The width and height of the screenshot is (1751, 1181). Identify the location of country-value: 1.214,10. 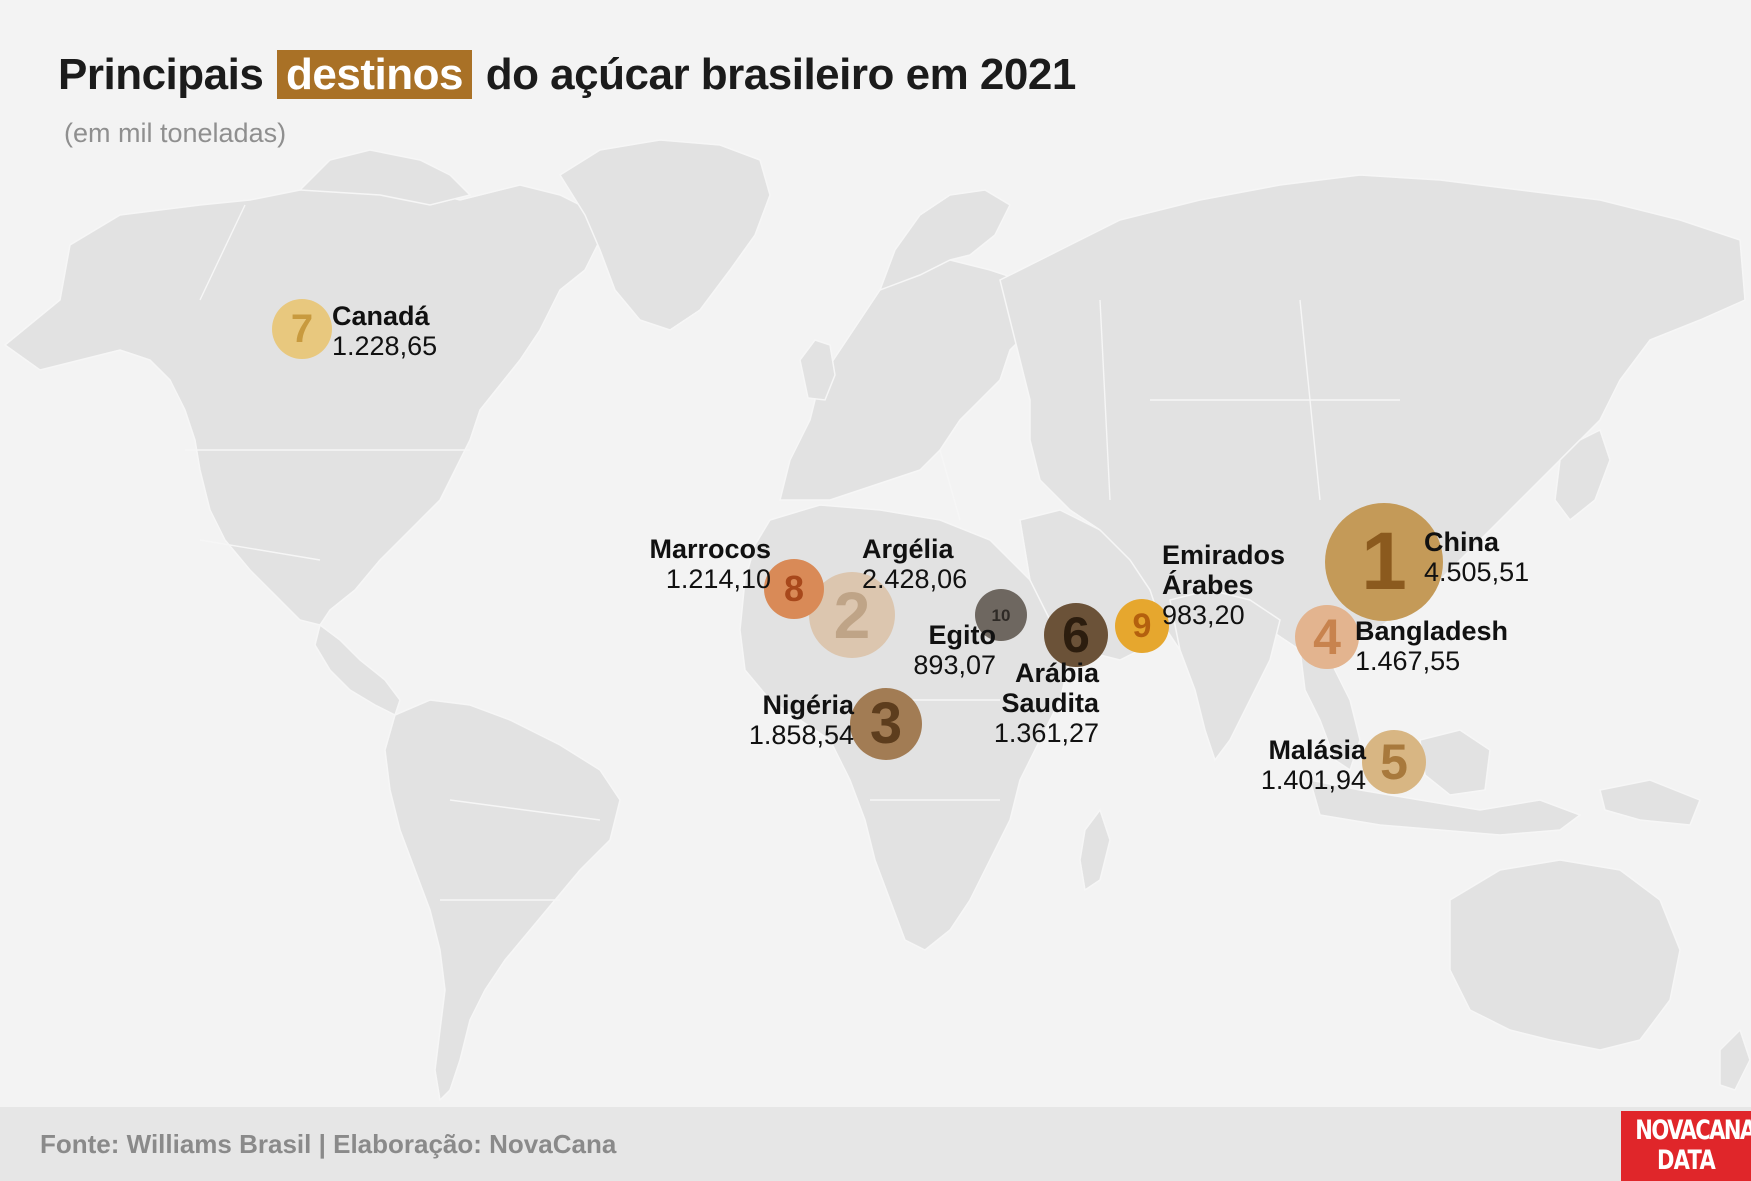
(718, 579).